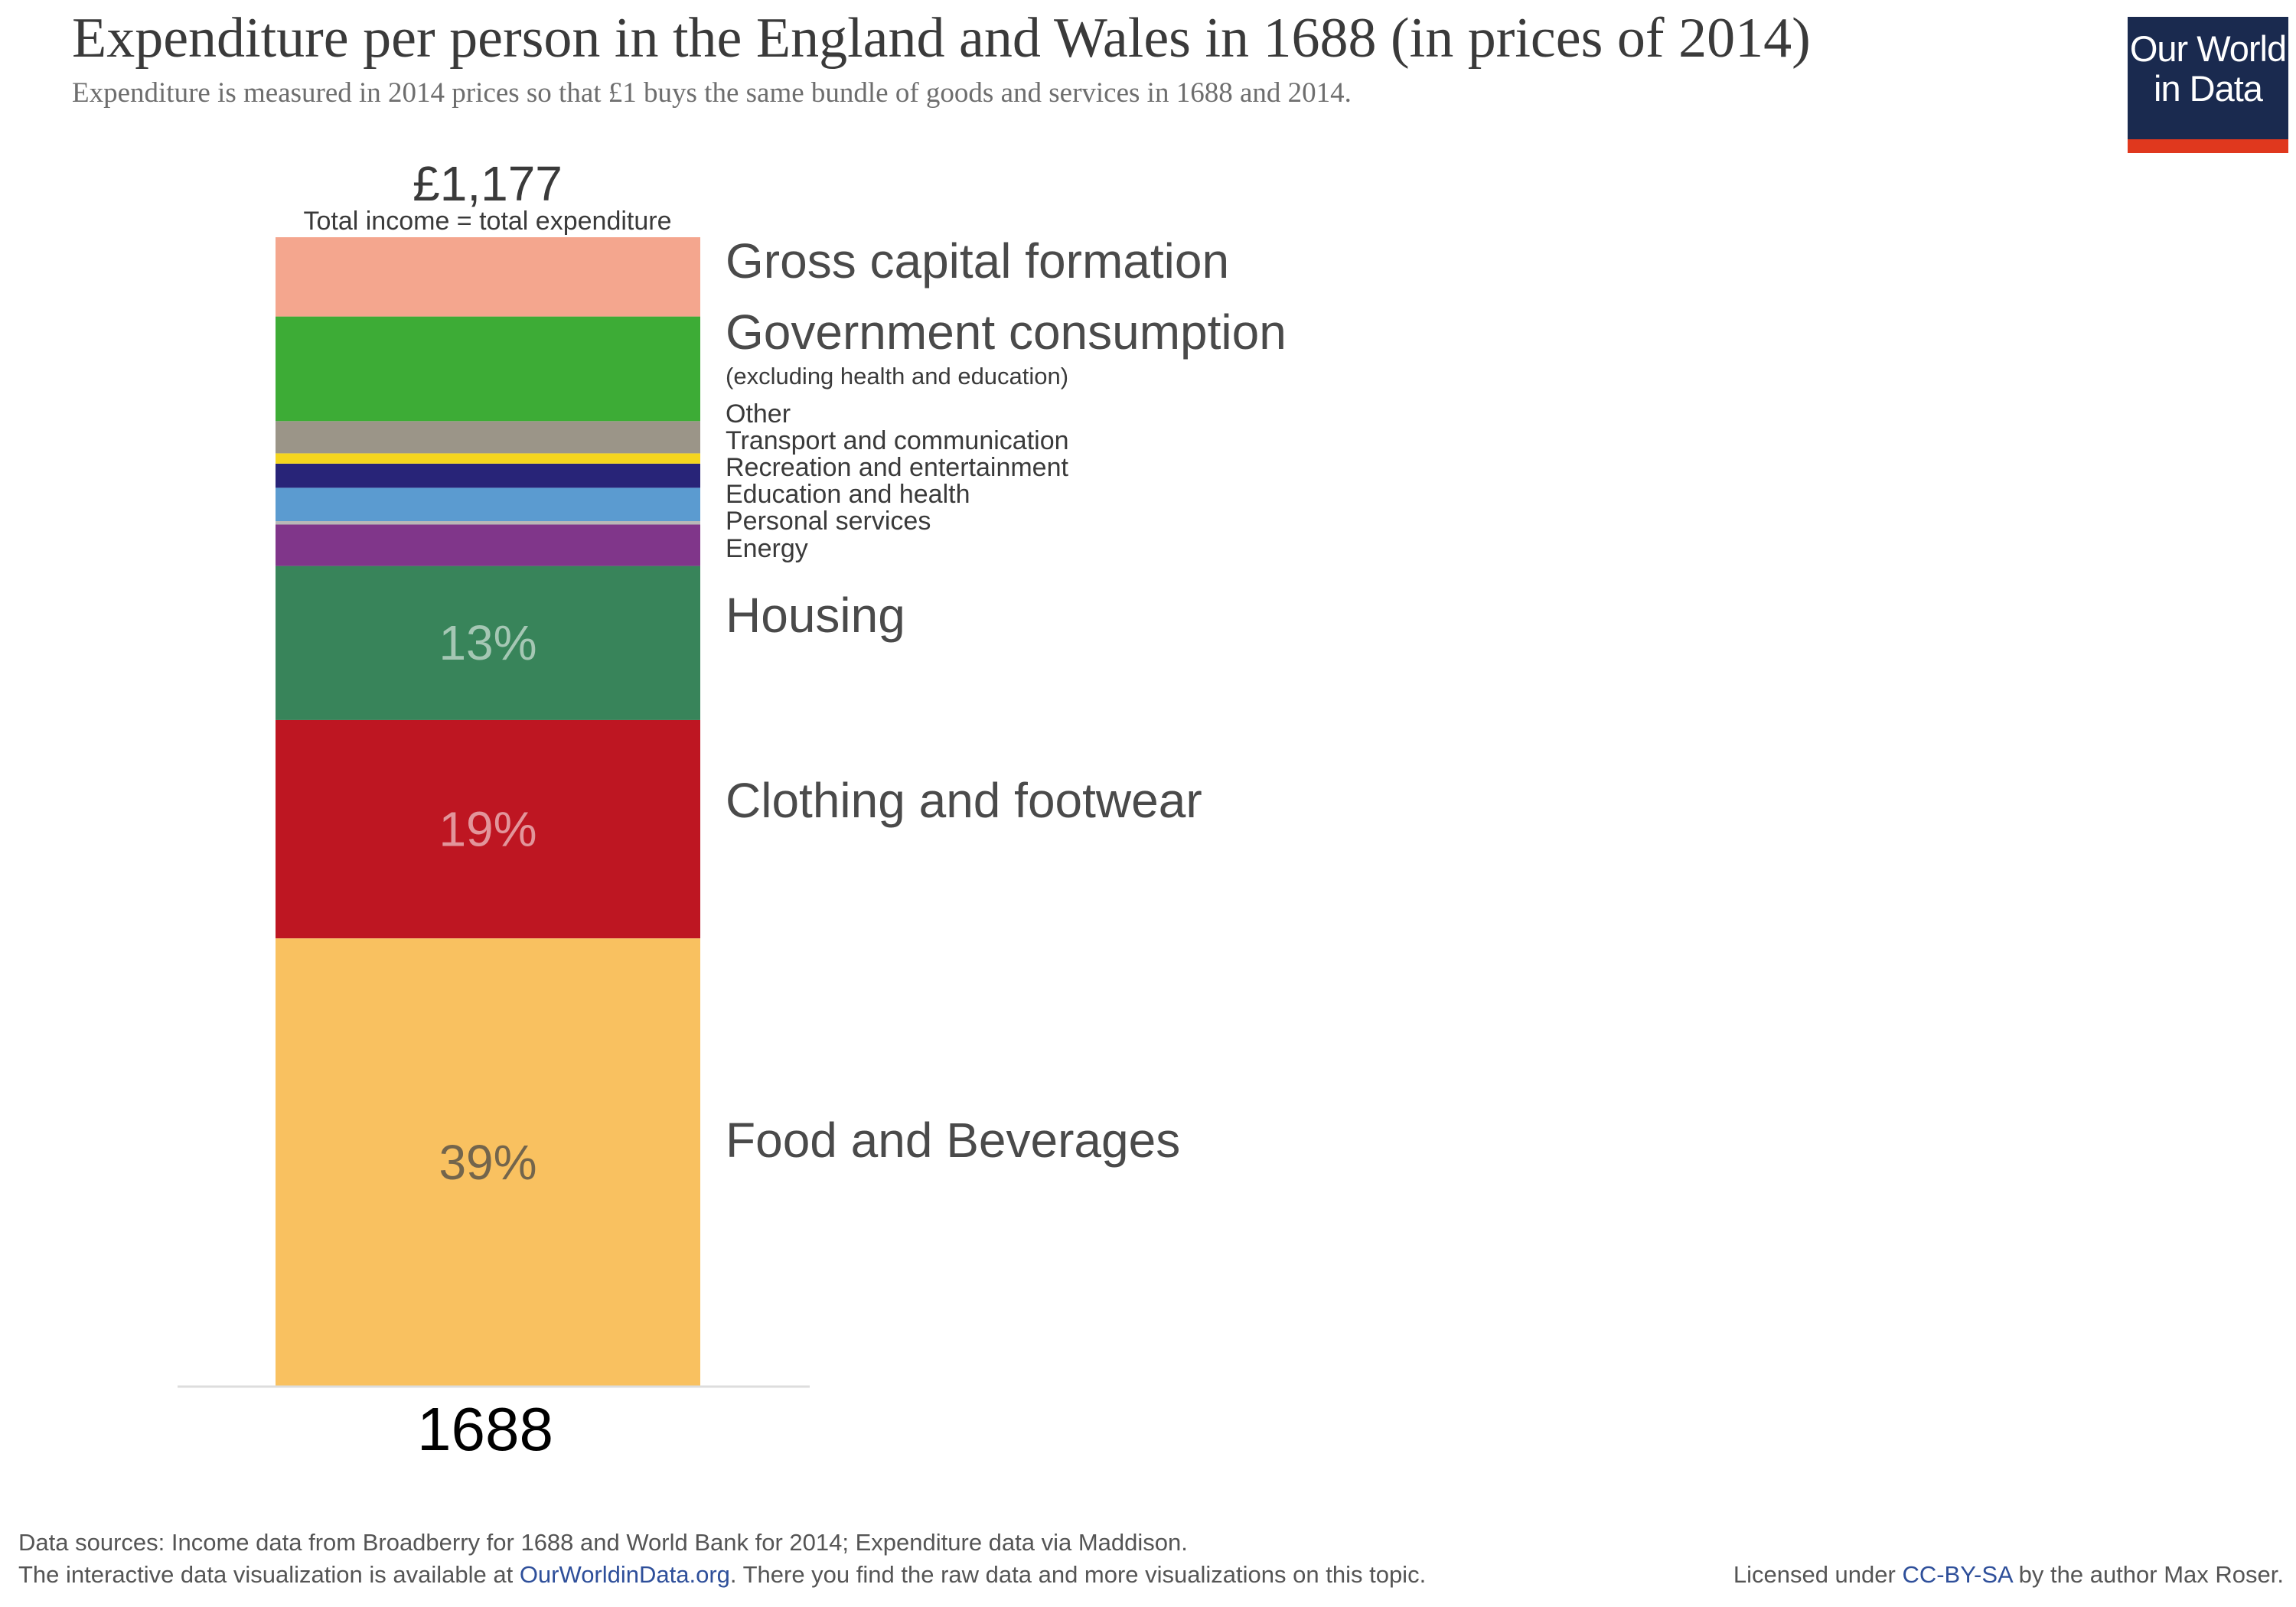  What do you see at coordinates (488, 438) in the screenshot?
I see `bar-segment-other` at bounding box center [488, 438].